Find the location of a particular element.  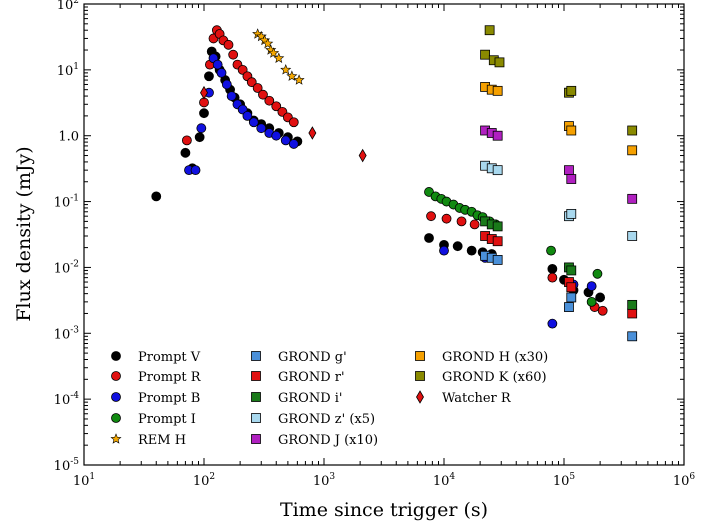

x-tick-label: 102 is located at coordinates (204, 480).